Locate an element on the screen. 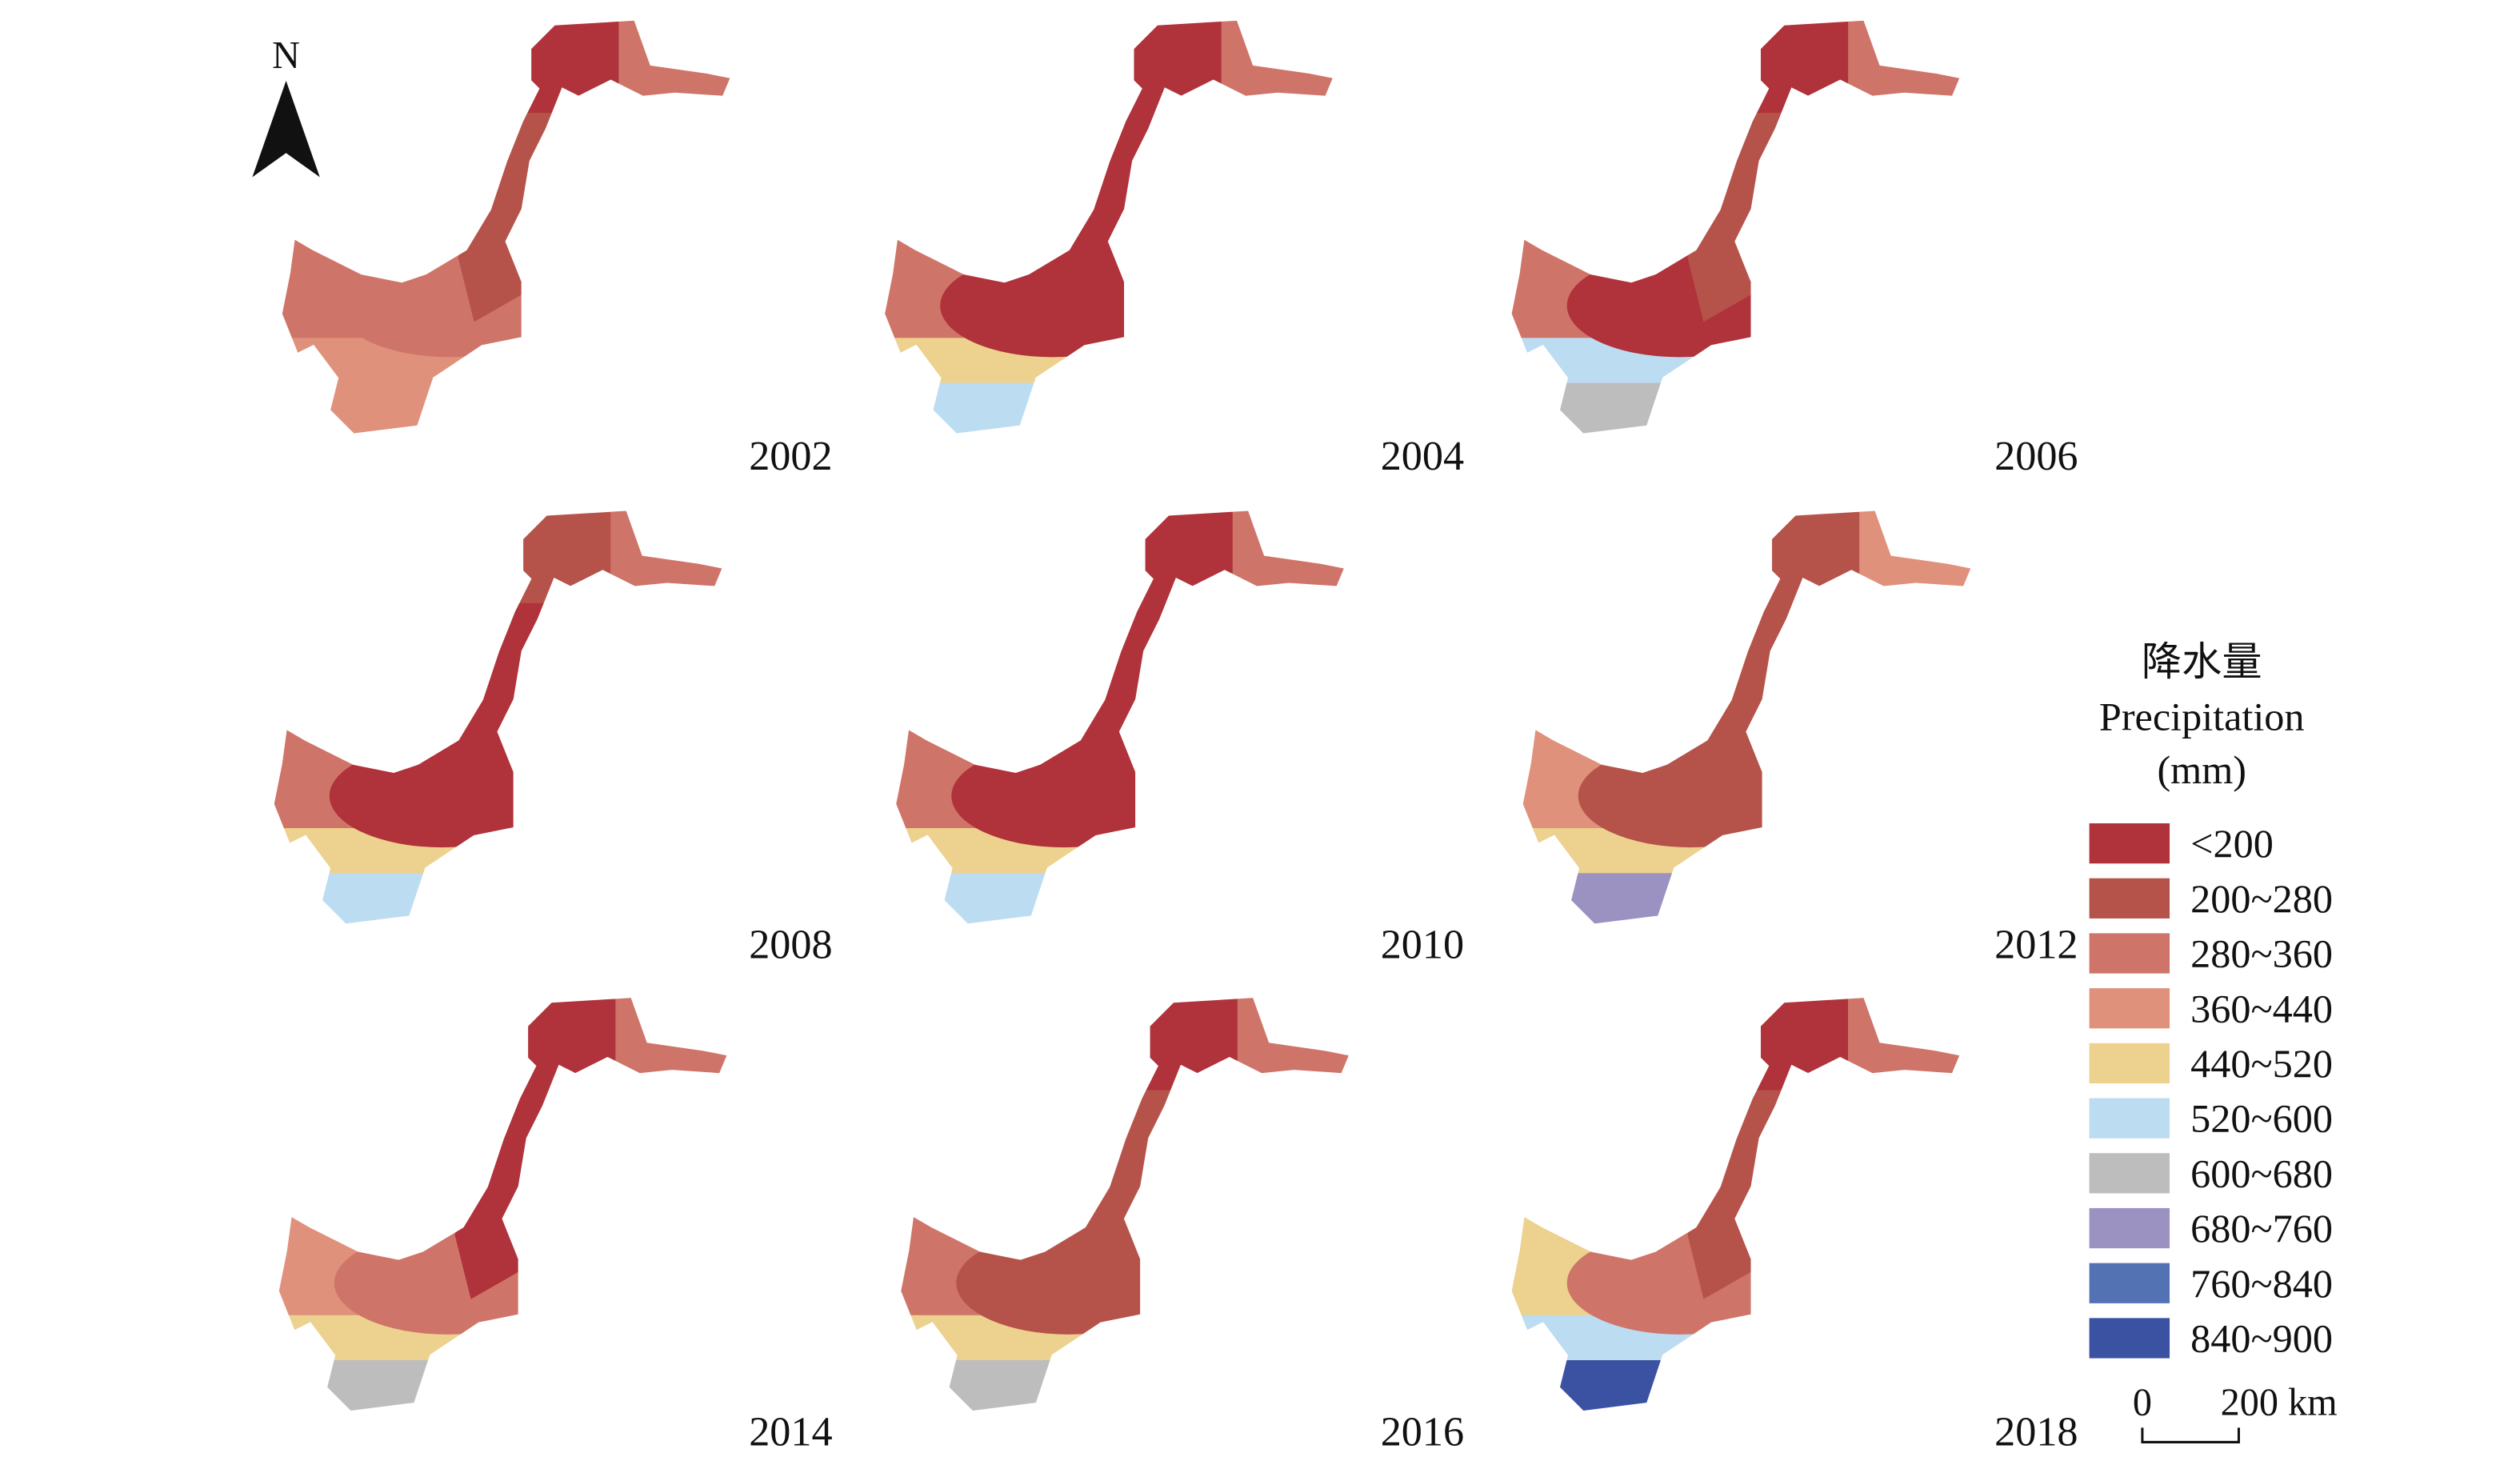 The image size is (2520, 1465). year-label: 2006 is located at coordinates (2036, 456).